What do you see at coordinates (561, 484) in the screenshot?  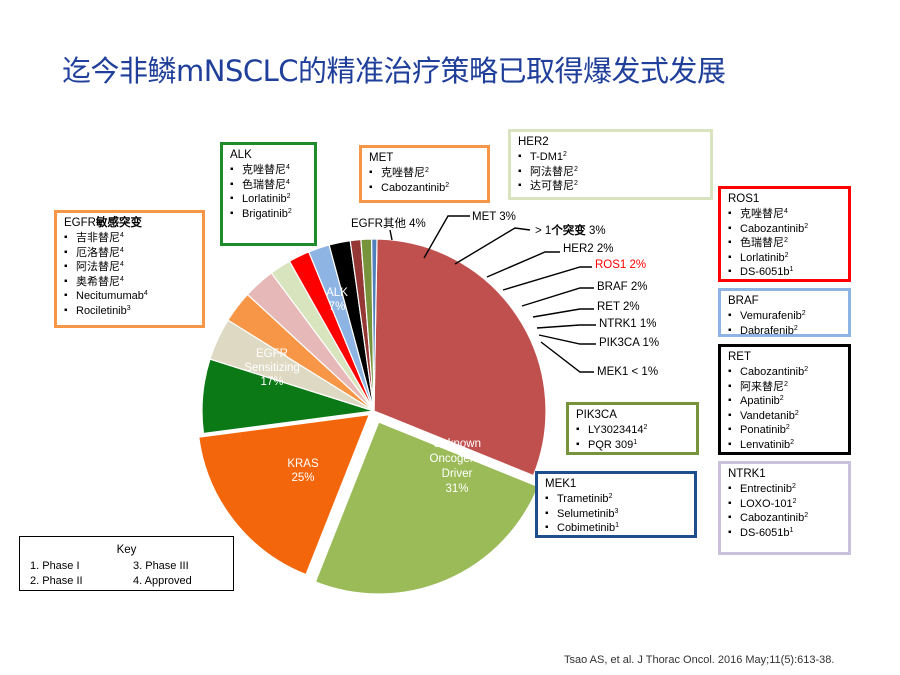 I see `mek1-box-title: MEK1` at bounding box center [561, 484].